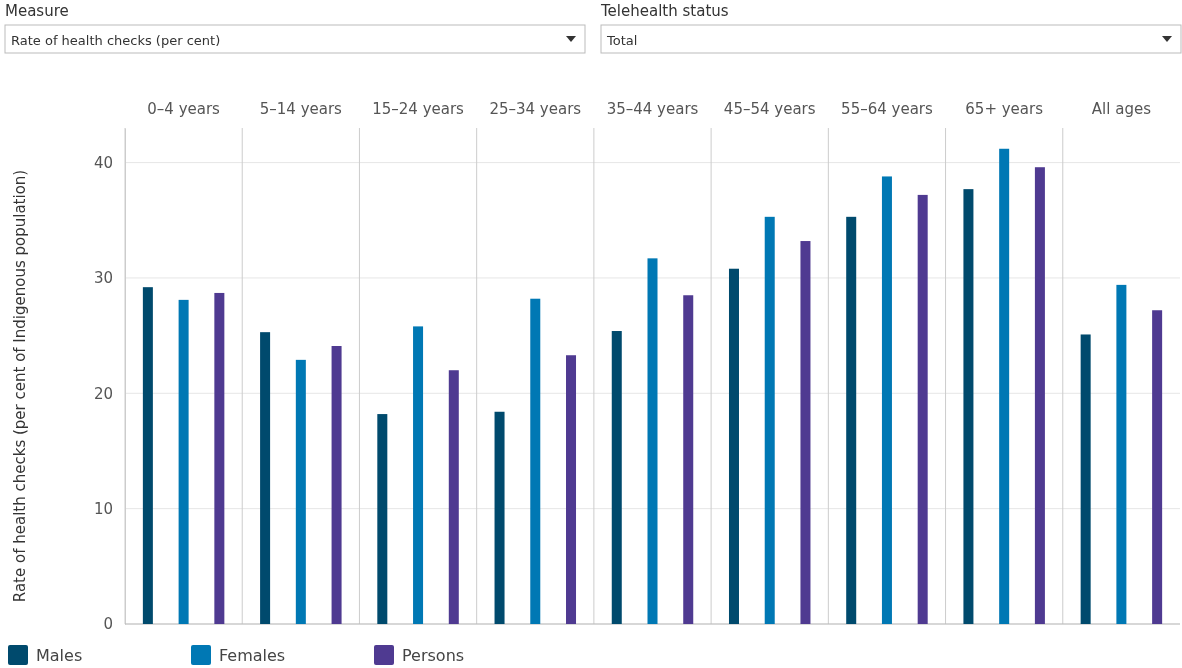 Image resolution: width=1182 pixels, height=668 pixels. Describe the element at coordinates (103, 162) in the screenshot. I see `y-tick-label: 40` at that location.